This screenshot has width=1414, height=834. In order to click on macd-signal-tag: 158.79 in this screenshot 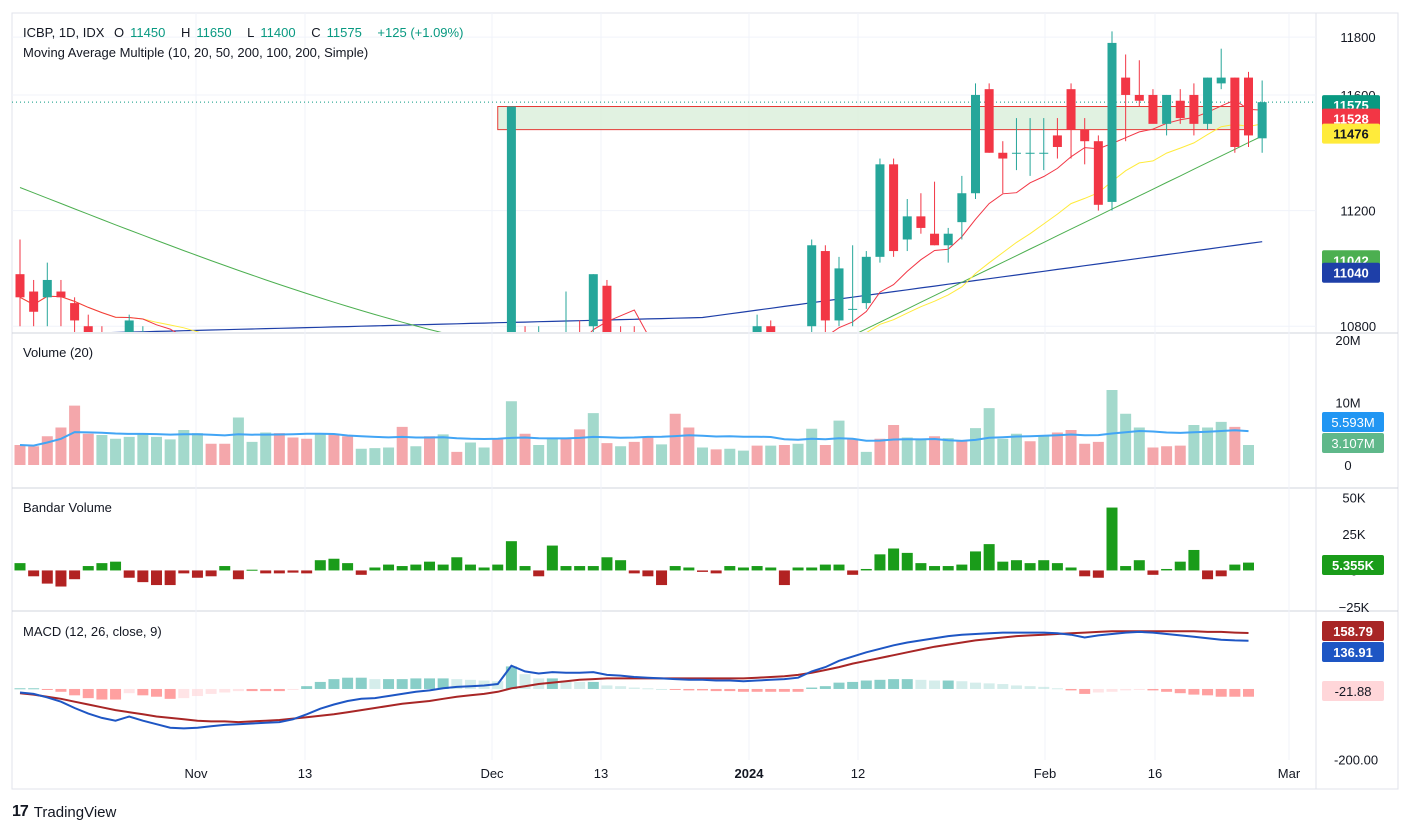, I will do `click(1353, 631)`.